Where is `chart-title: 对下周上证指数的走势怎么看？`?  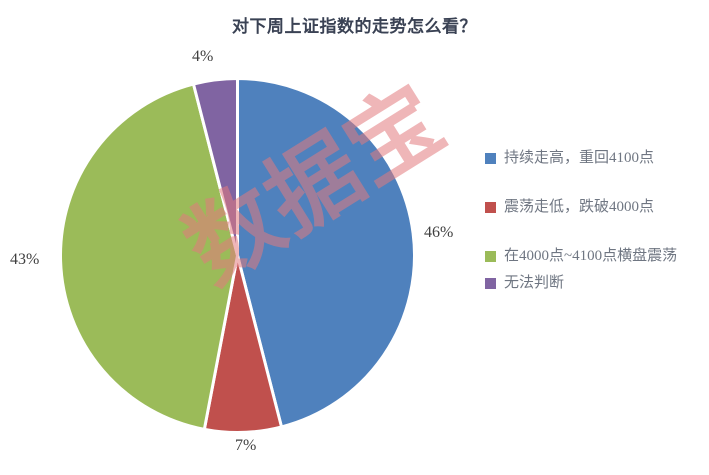
chart-title: 对下周上证指数的走势怎么看？ is located at coordinates (354, 26).